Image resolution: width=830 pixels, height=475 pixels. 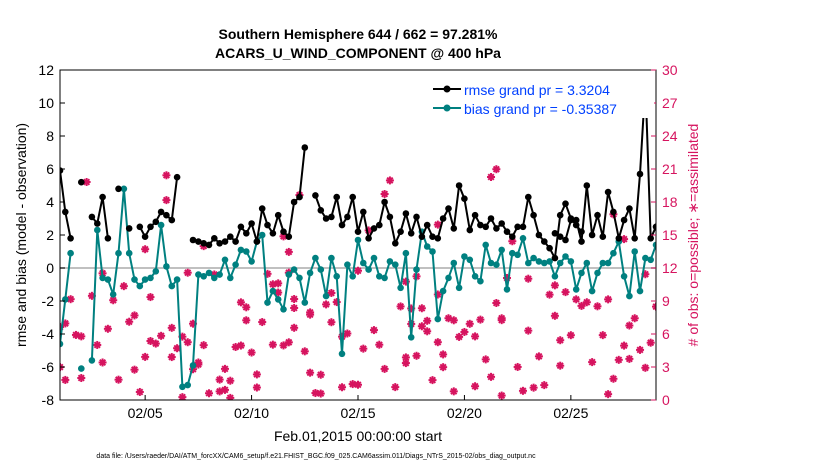 I want to click on y-tick-label-right: 21, so click(x=670, y=169).